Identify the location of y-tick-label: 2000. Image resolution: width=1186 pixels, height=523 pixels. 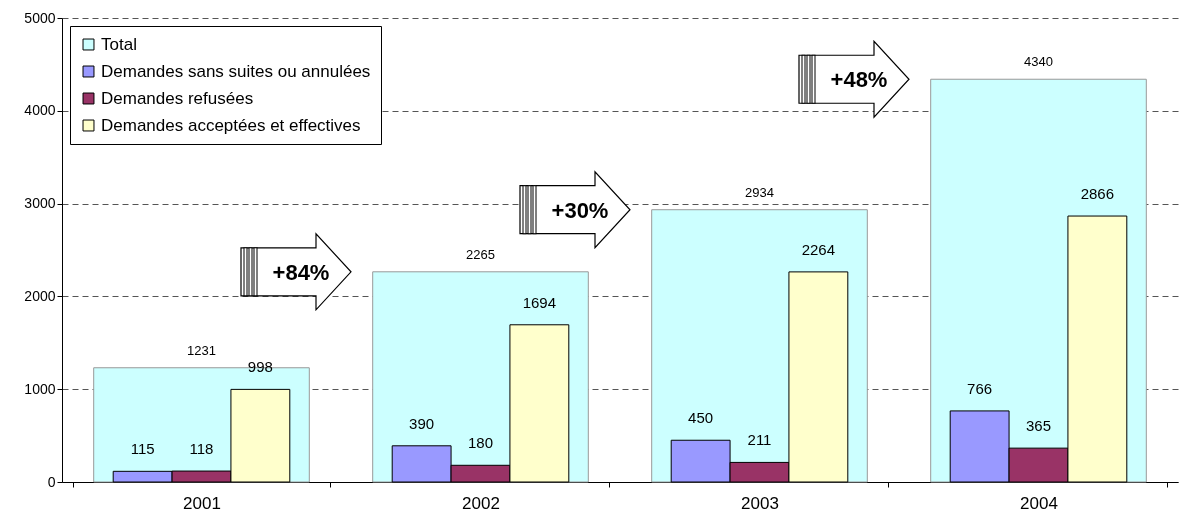
(40, 295).